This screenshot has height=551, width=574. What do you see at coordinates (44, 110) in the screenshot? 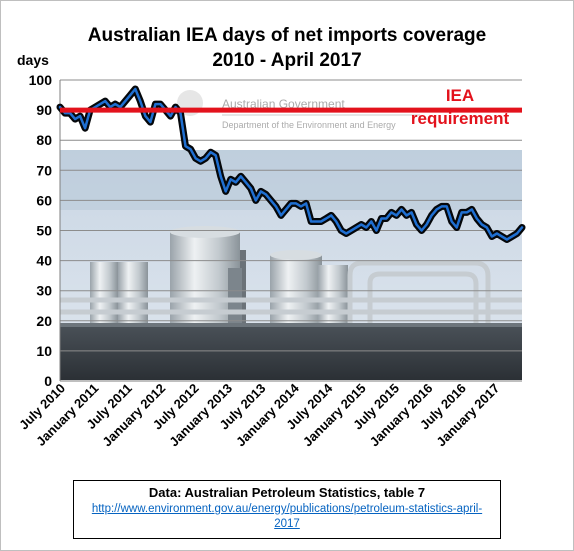
I see `y-tick-label: 90` at bounding box center [44, 110].